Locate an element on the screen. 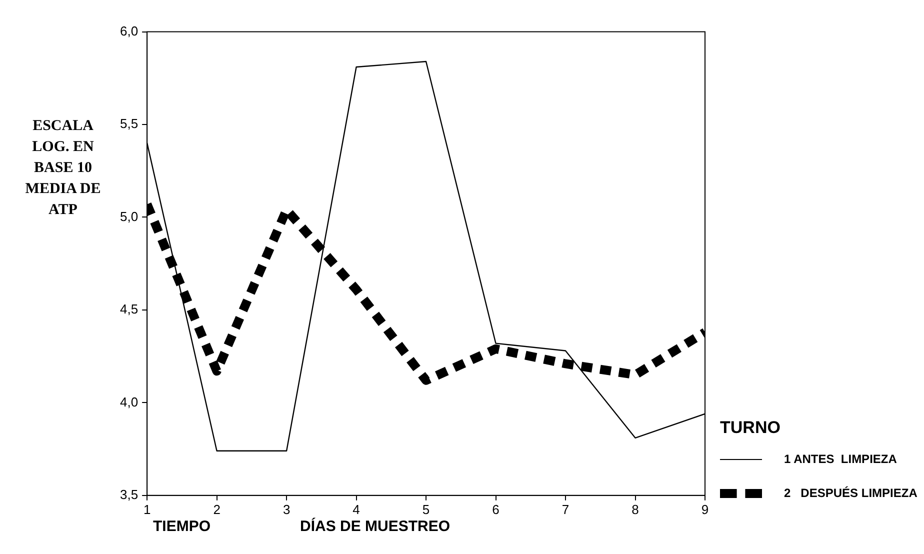 This screenshot has width=924, height=554. y-tick-label: 4,0 is located at coordinates (129, 402).